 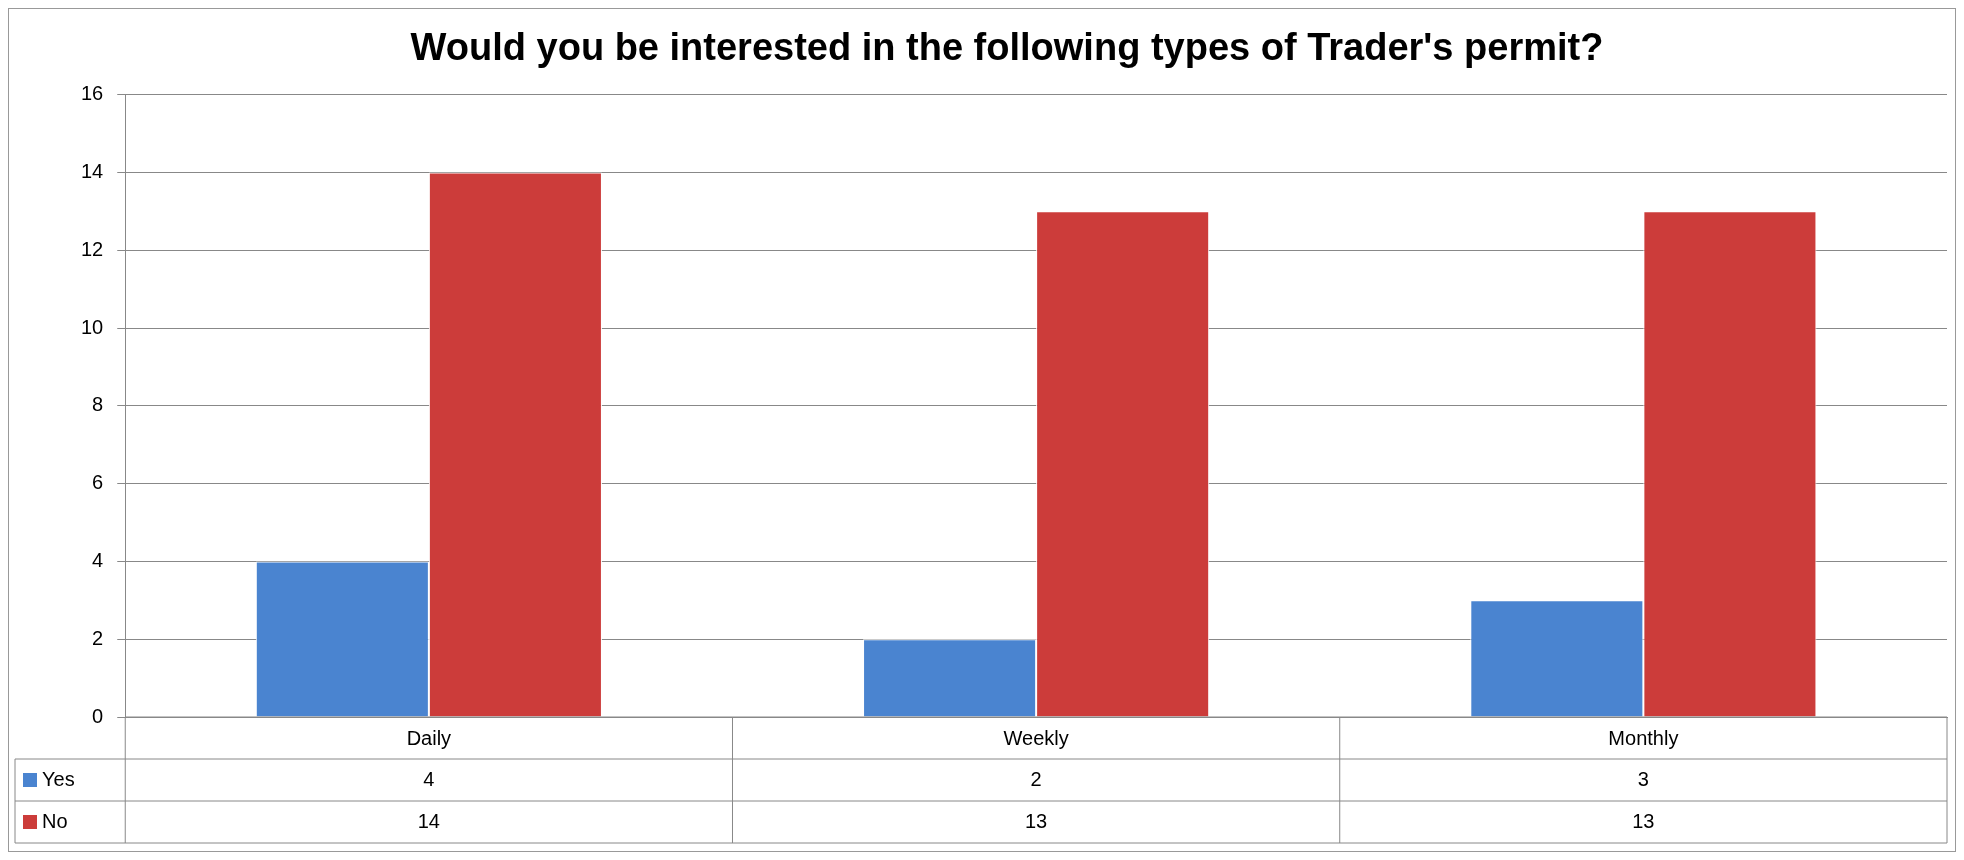 I want to click on y-tick-label: 12, so click(x=92, y=248).